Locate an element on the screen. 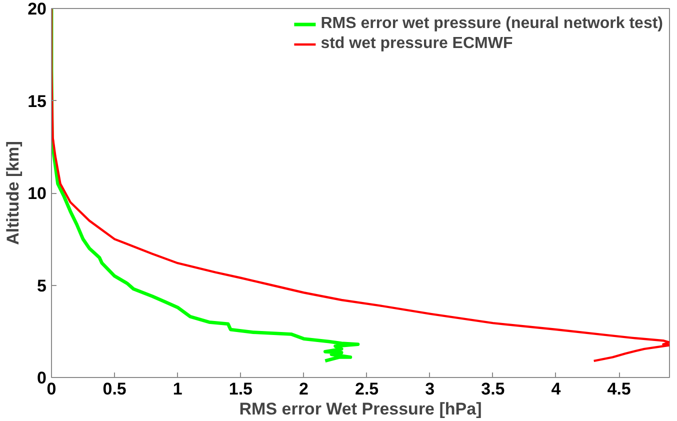 The width and height of the screenshot is (677, 421). x-tick-label: 1.5 is located at coordinates (240, 389).